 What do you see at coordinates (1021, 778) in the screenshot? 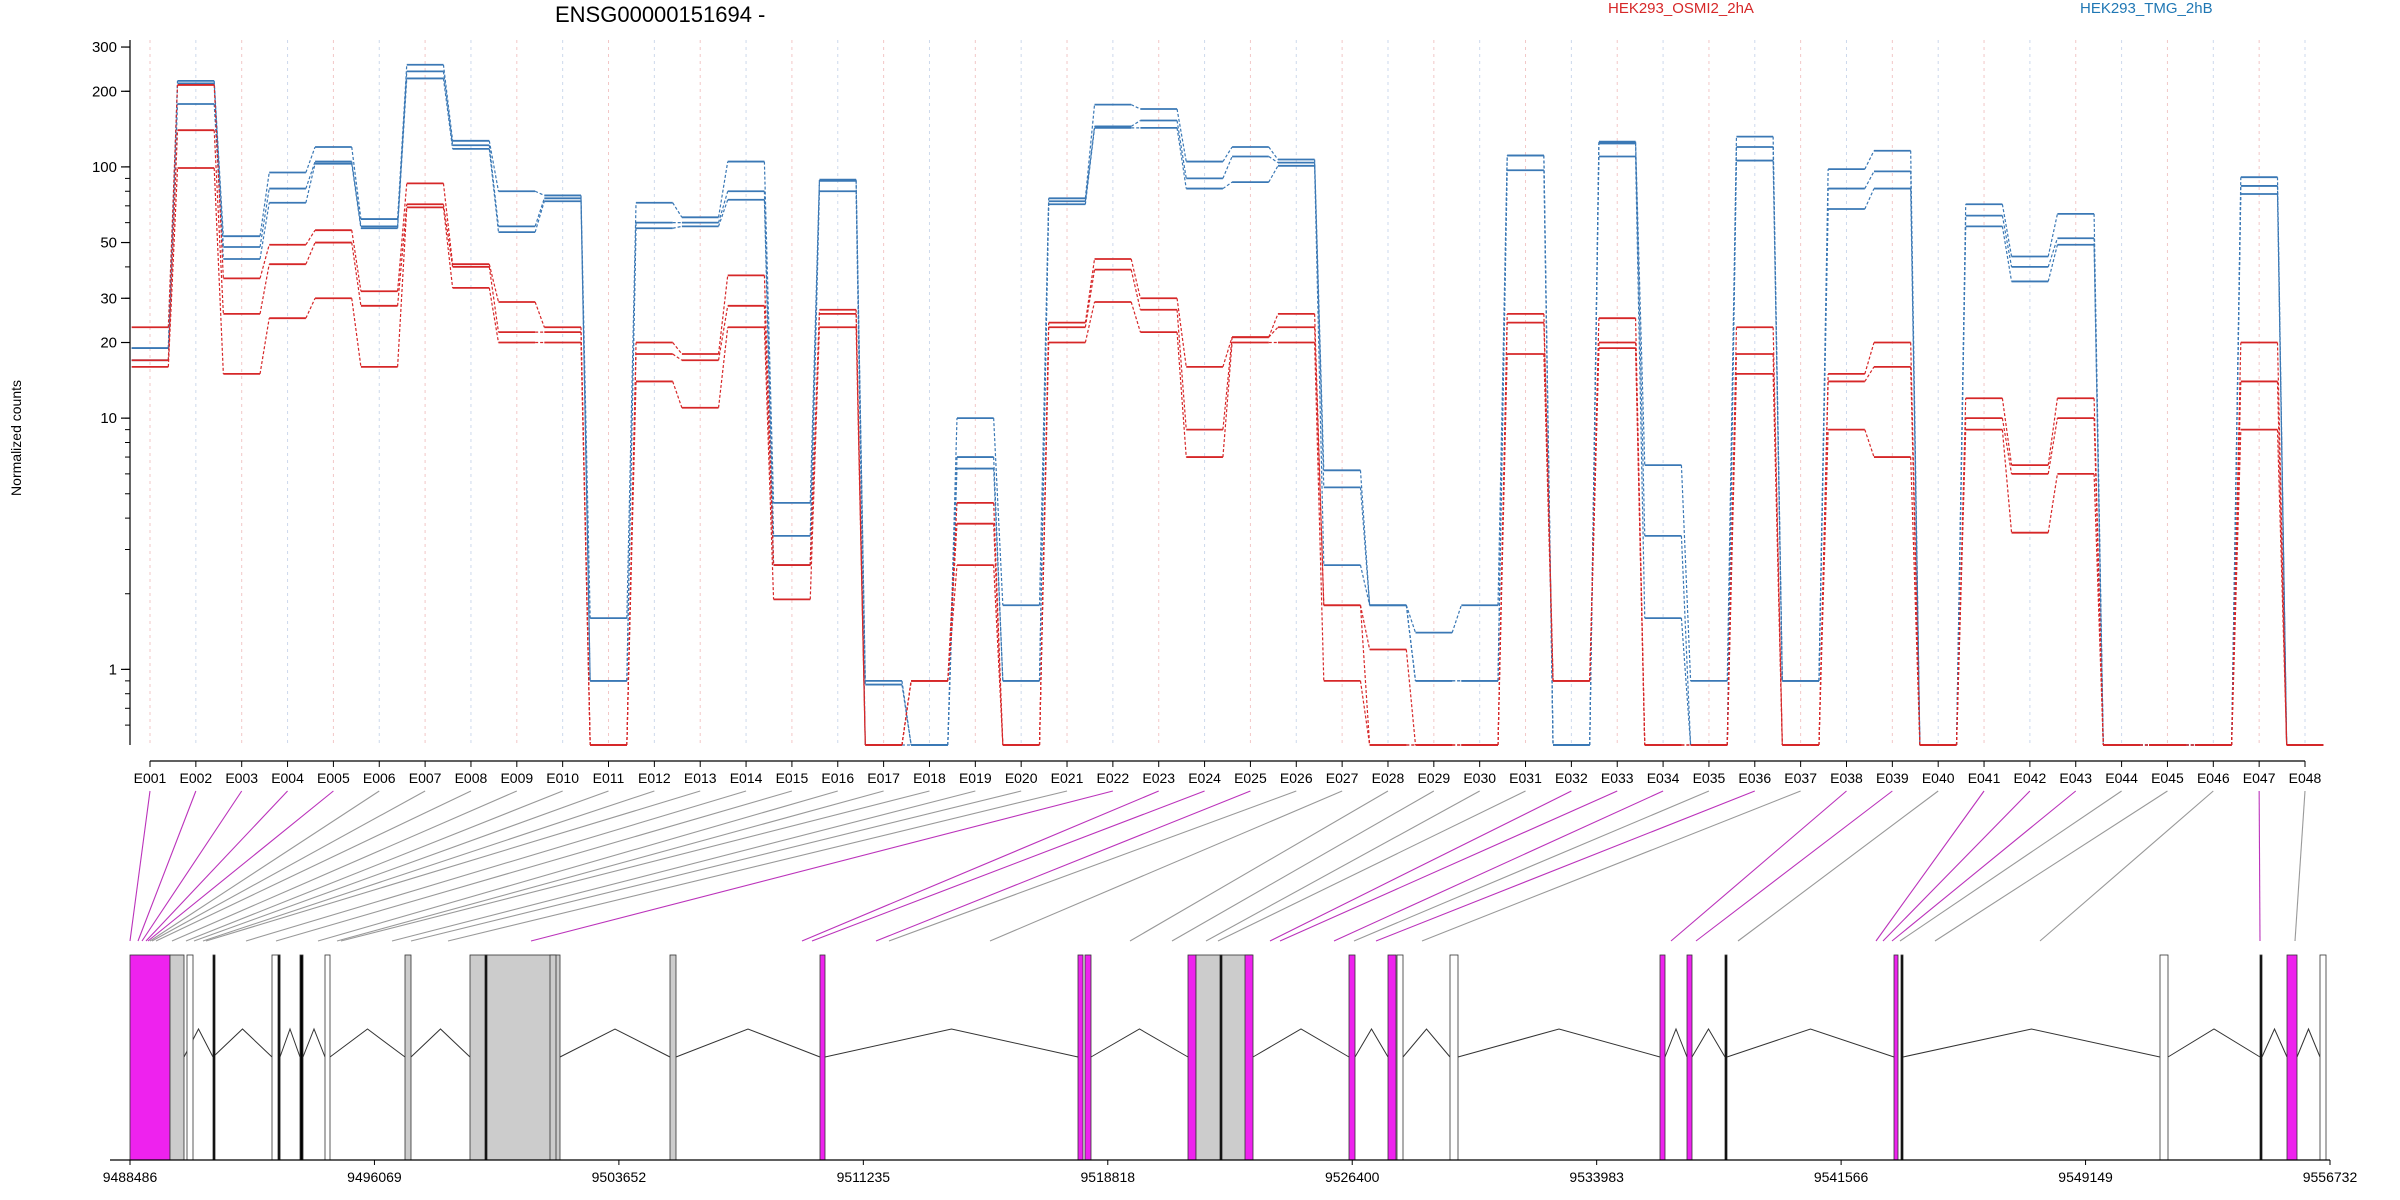
I see `x-tick-label: E020` at bounding box center [1021, 778].